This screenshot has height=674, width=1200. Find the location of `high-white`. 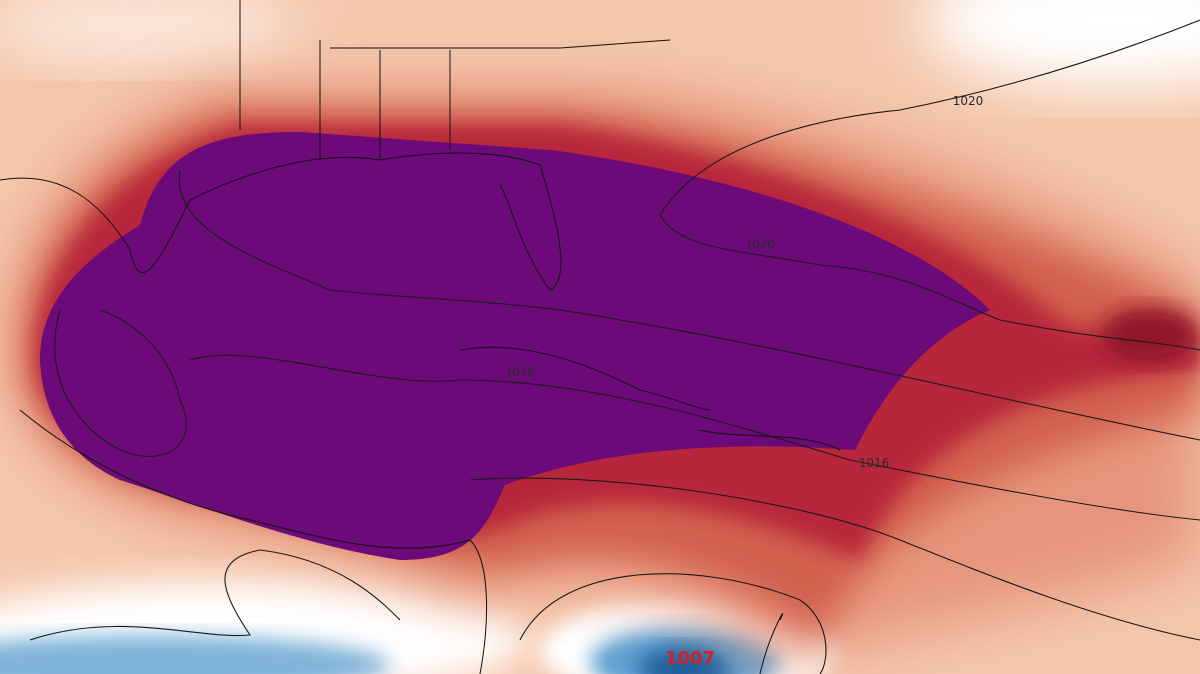

high-white is located at coordinates (1060, 45).